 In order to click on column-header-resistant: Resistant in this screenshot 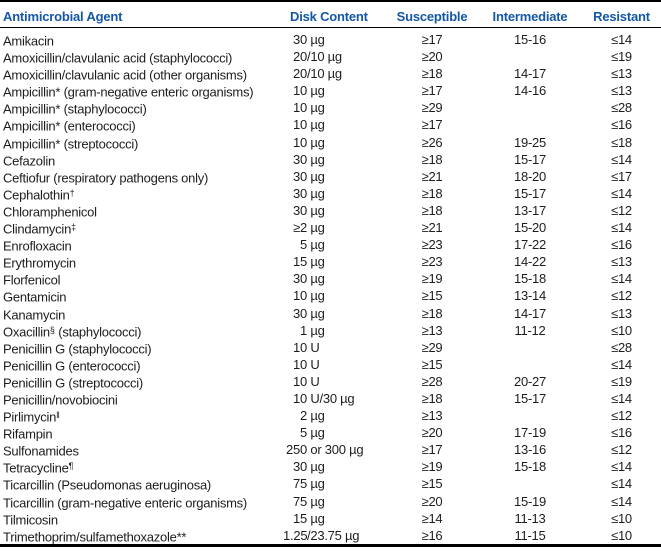, I will do `click(621, 16)`.